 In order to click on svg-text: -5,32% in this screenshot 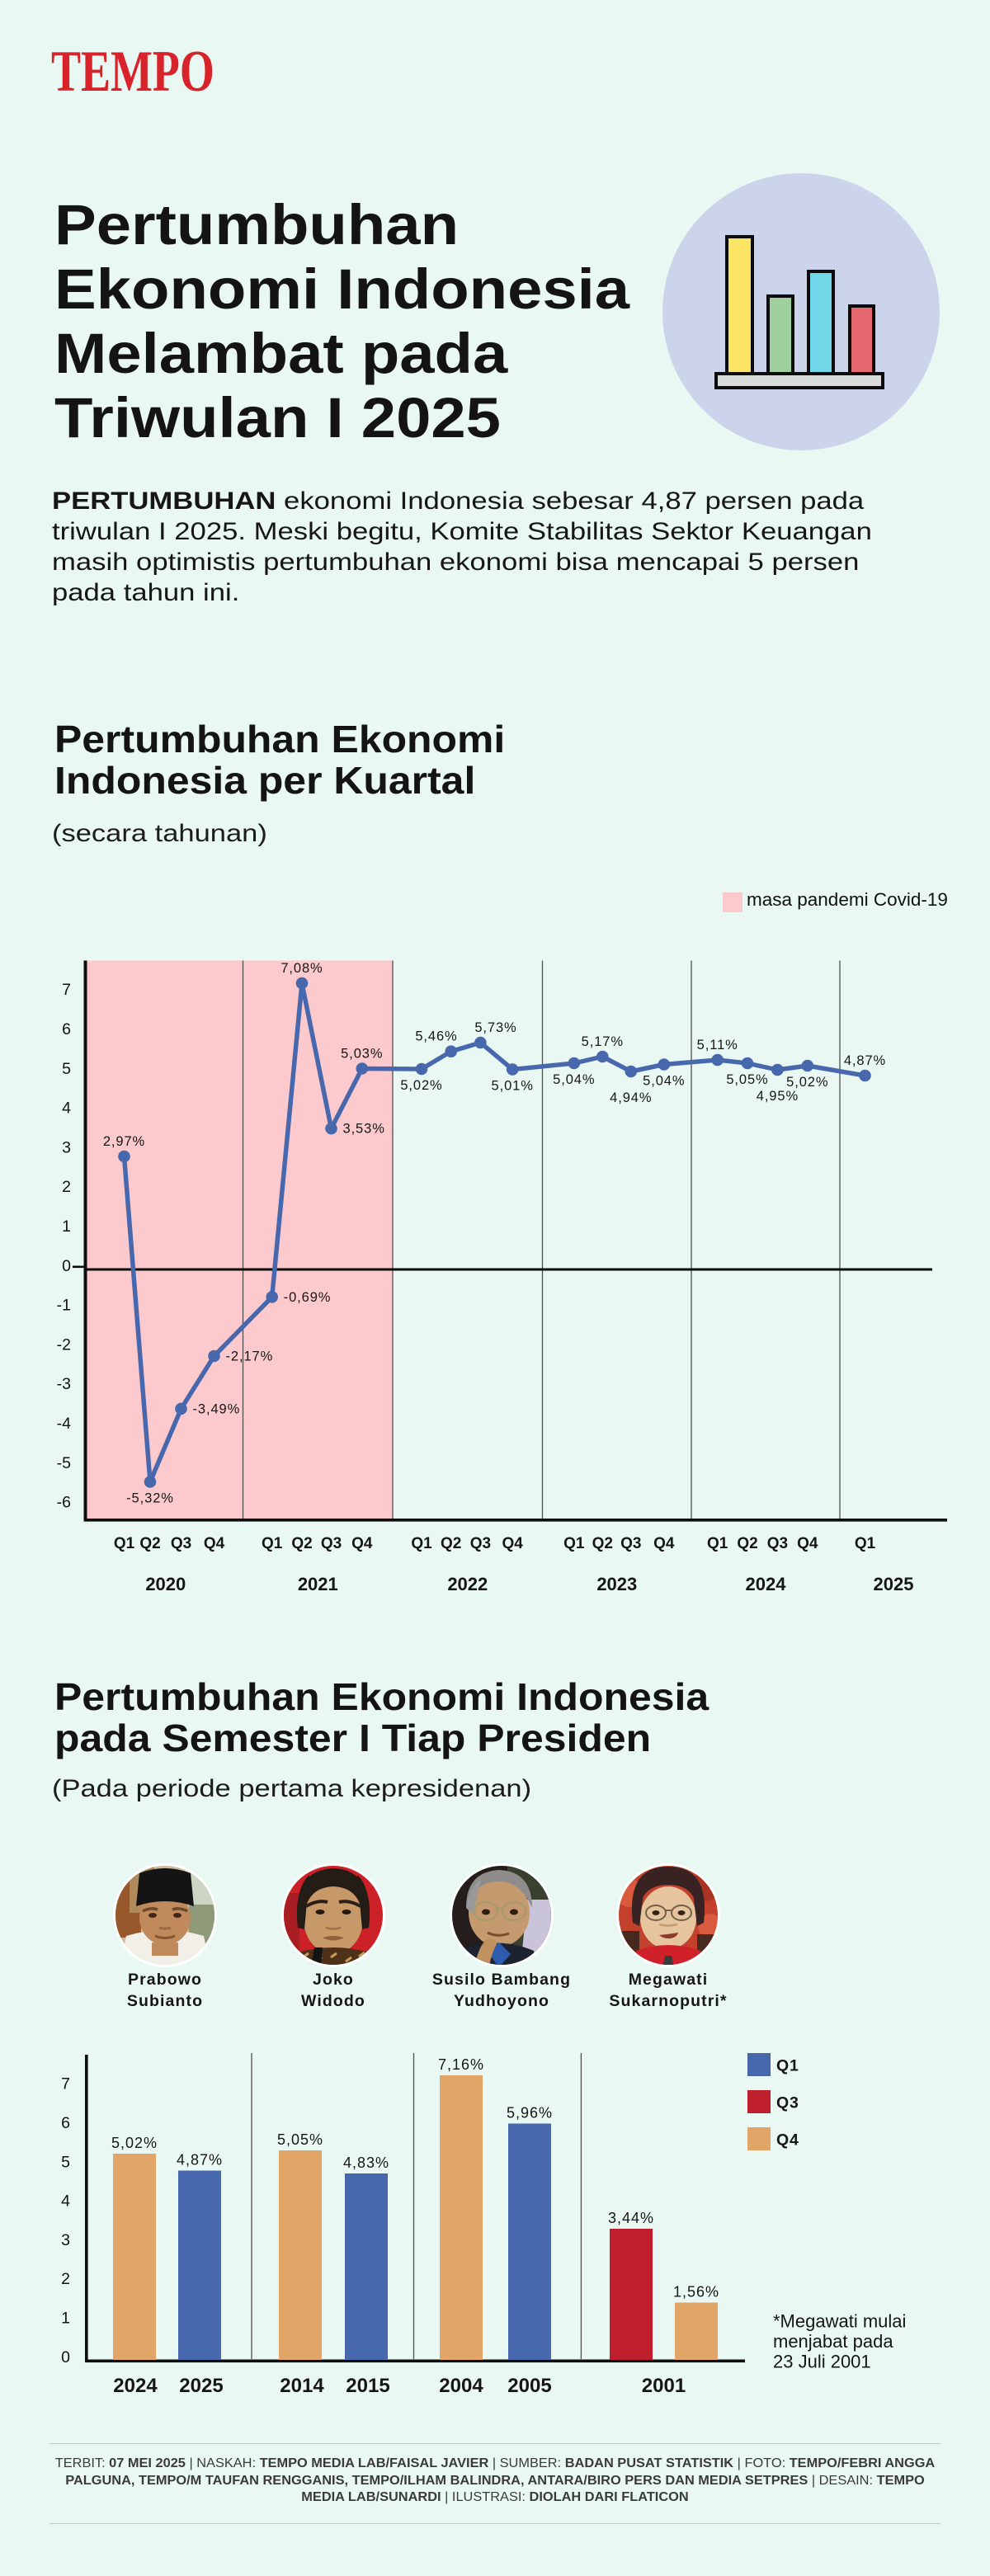, I will do `click(150, 1498)`.